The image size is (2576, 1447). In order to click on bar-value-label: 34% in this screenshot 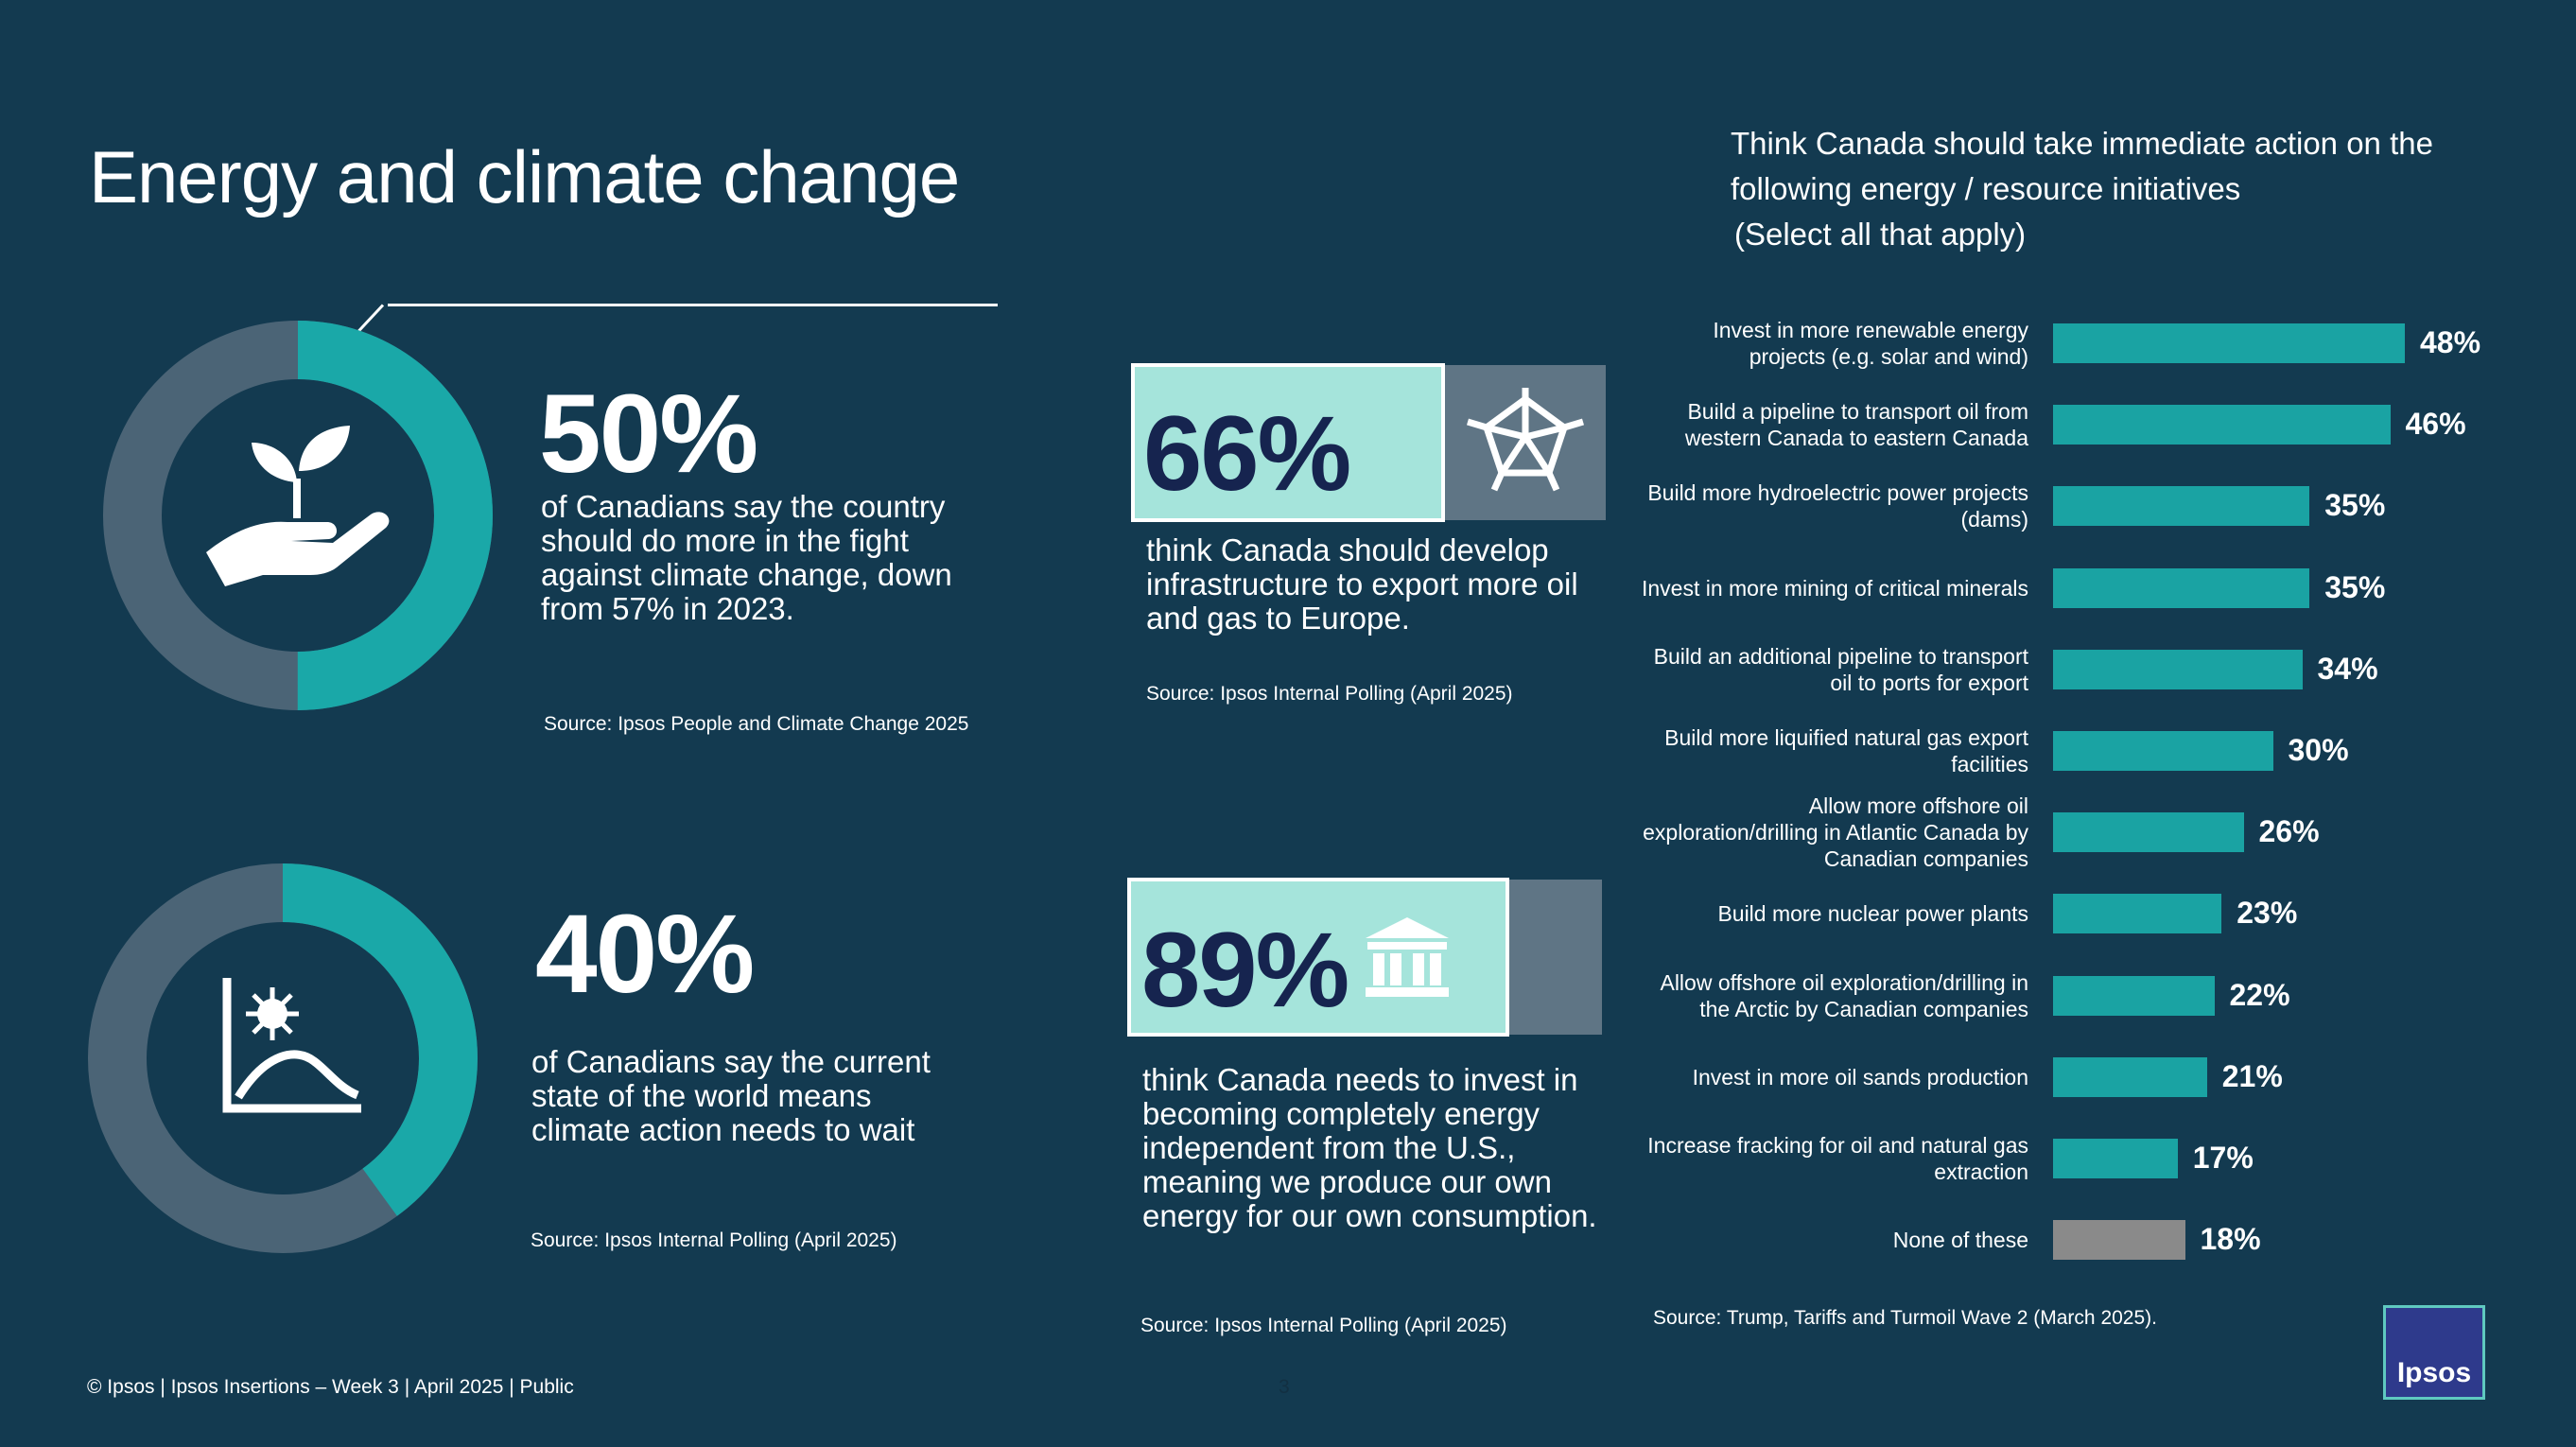, I will do `click(2347, 668)`.